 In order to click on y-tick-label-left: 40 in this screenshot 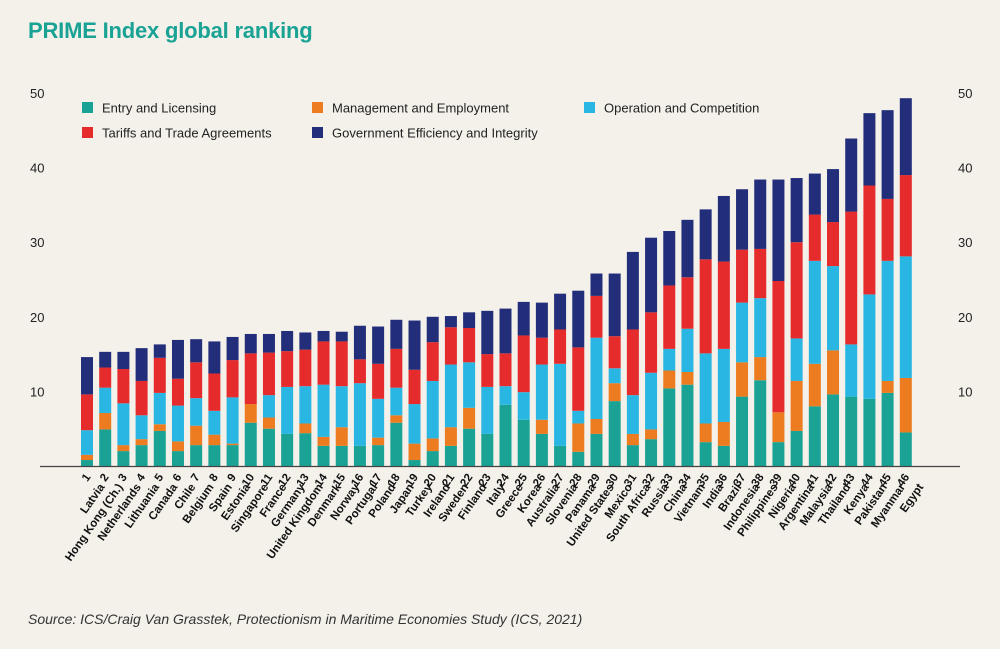, I will do `click(37, 168)`.